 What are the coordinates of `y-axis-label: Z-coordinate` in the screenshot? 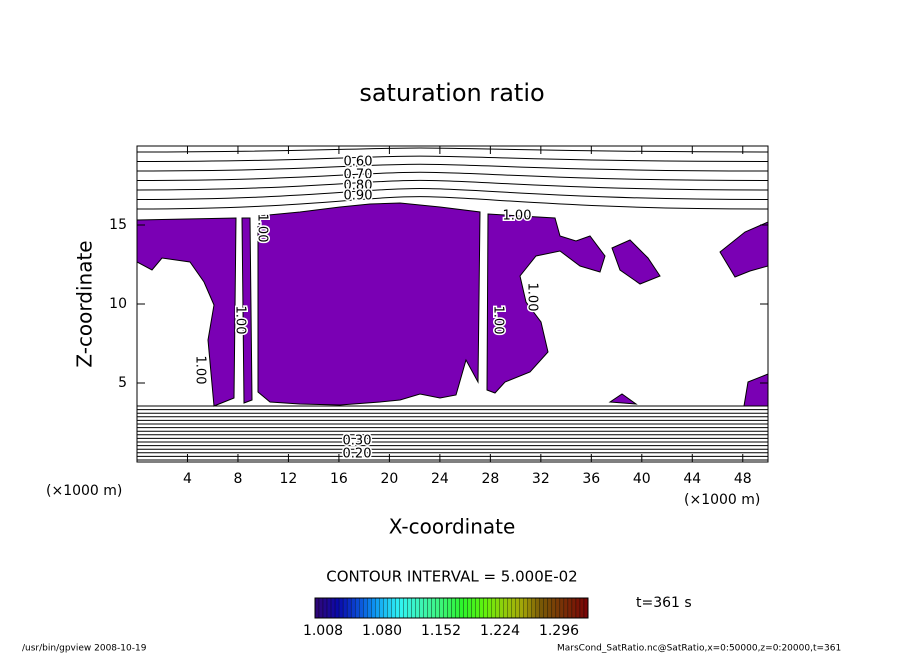 It's located at (85, 303).